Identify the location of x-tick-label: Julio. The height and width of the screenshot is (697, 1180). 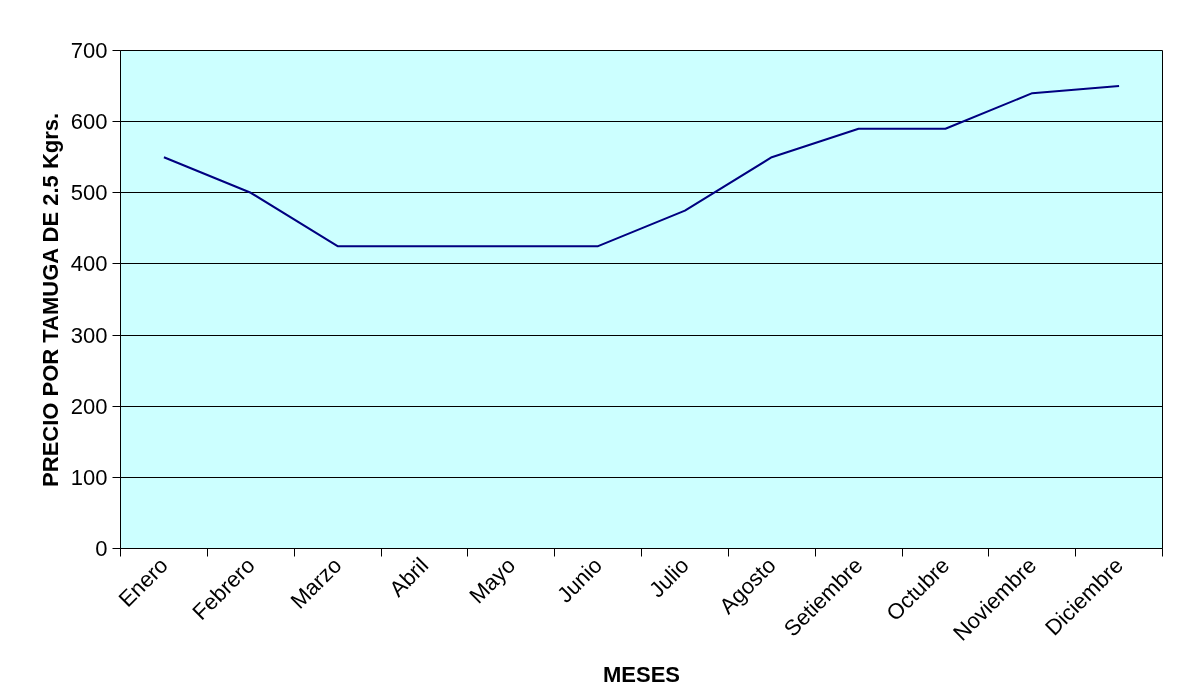
(669, 577).